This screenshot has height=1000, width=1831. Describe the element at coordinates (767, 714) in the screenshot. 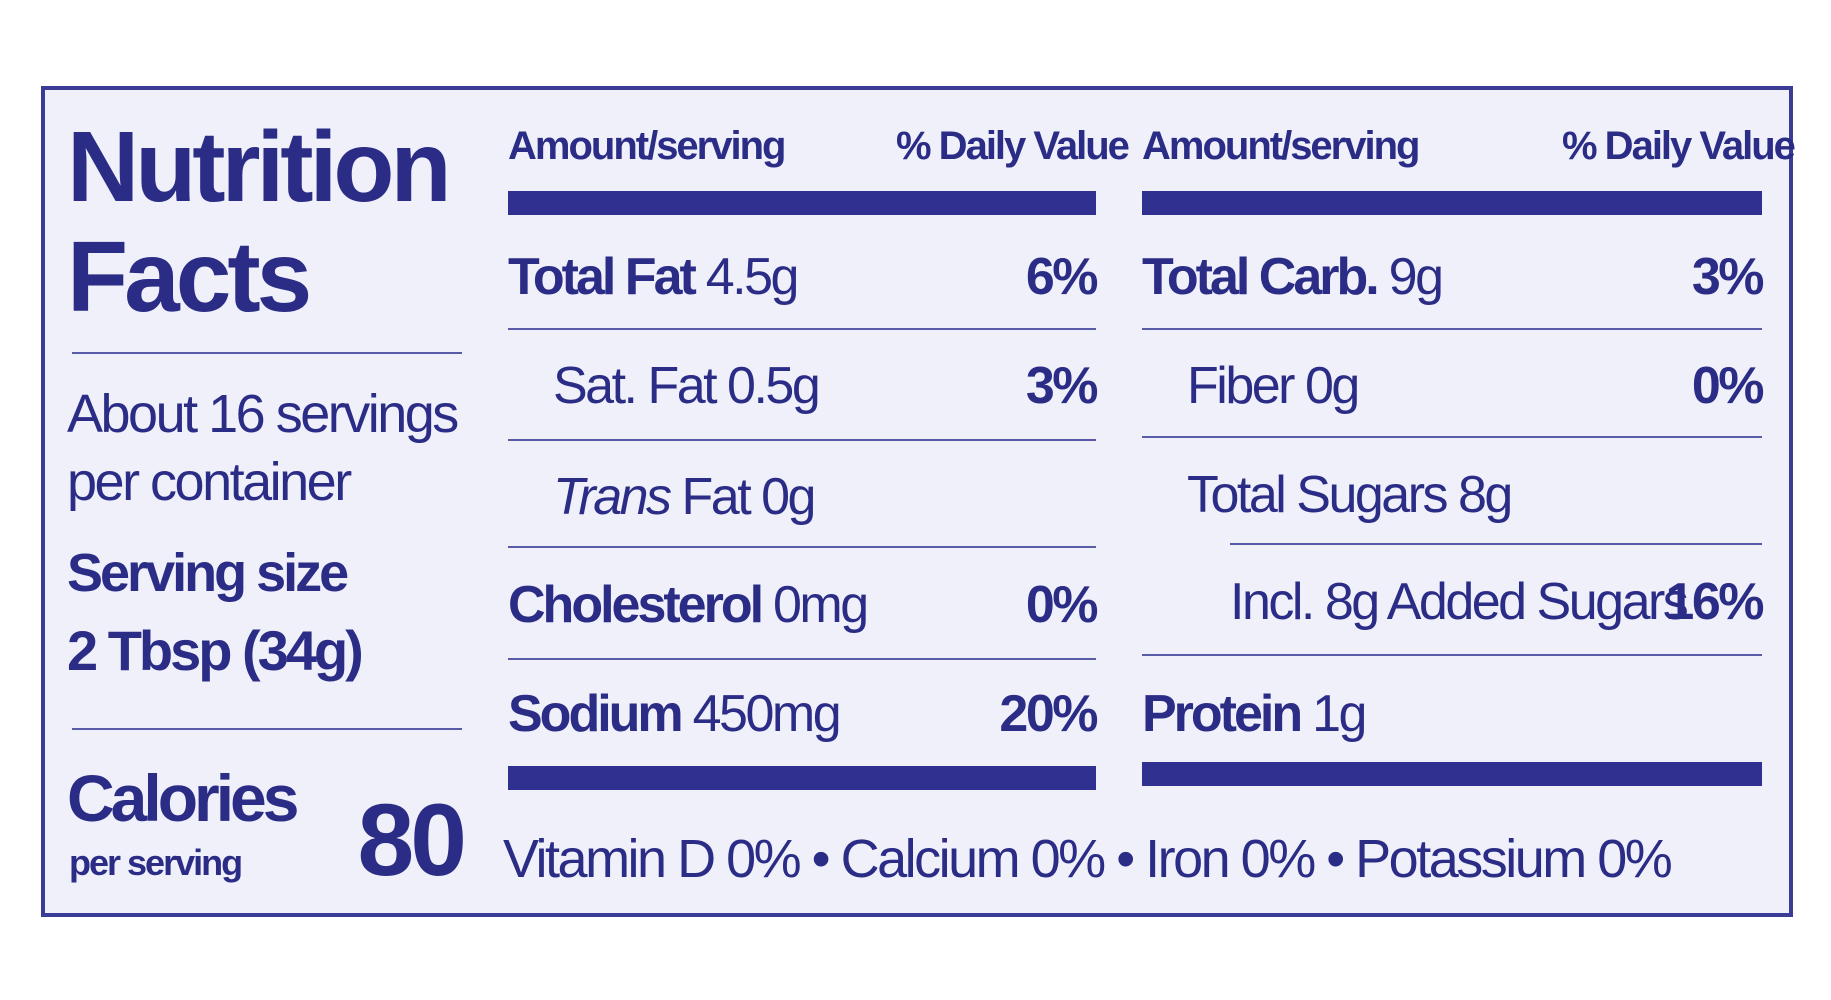

I see `nutrient-amount: 450mg` at that location.